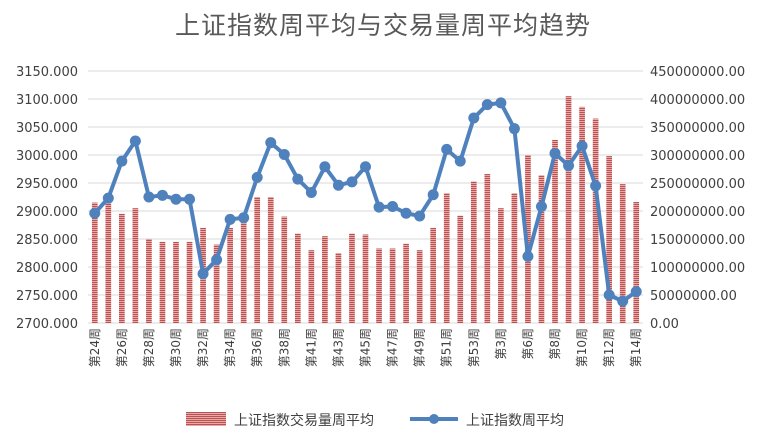  What do you see at coordinates (697, 184) in the screenshot?
I see `right-axis-tick-label: 250000000.00` at bounding box center [697, 184].